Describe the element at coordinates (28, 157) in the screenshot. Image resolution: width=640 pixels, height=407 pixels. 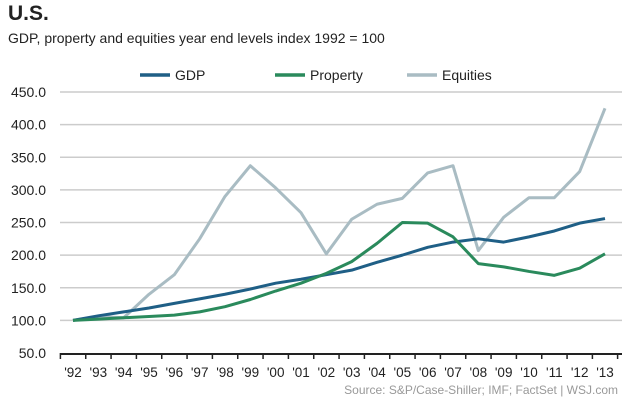
I see `y-tick-label: 350.0` at that location.